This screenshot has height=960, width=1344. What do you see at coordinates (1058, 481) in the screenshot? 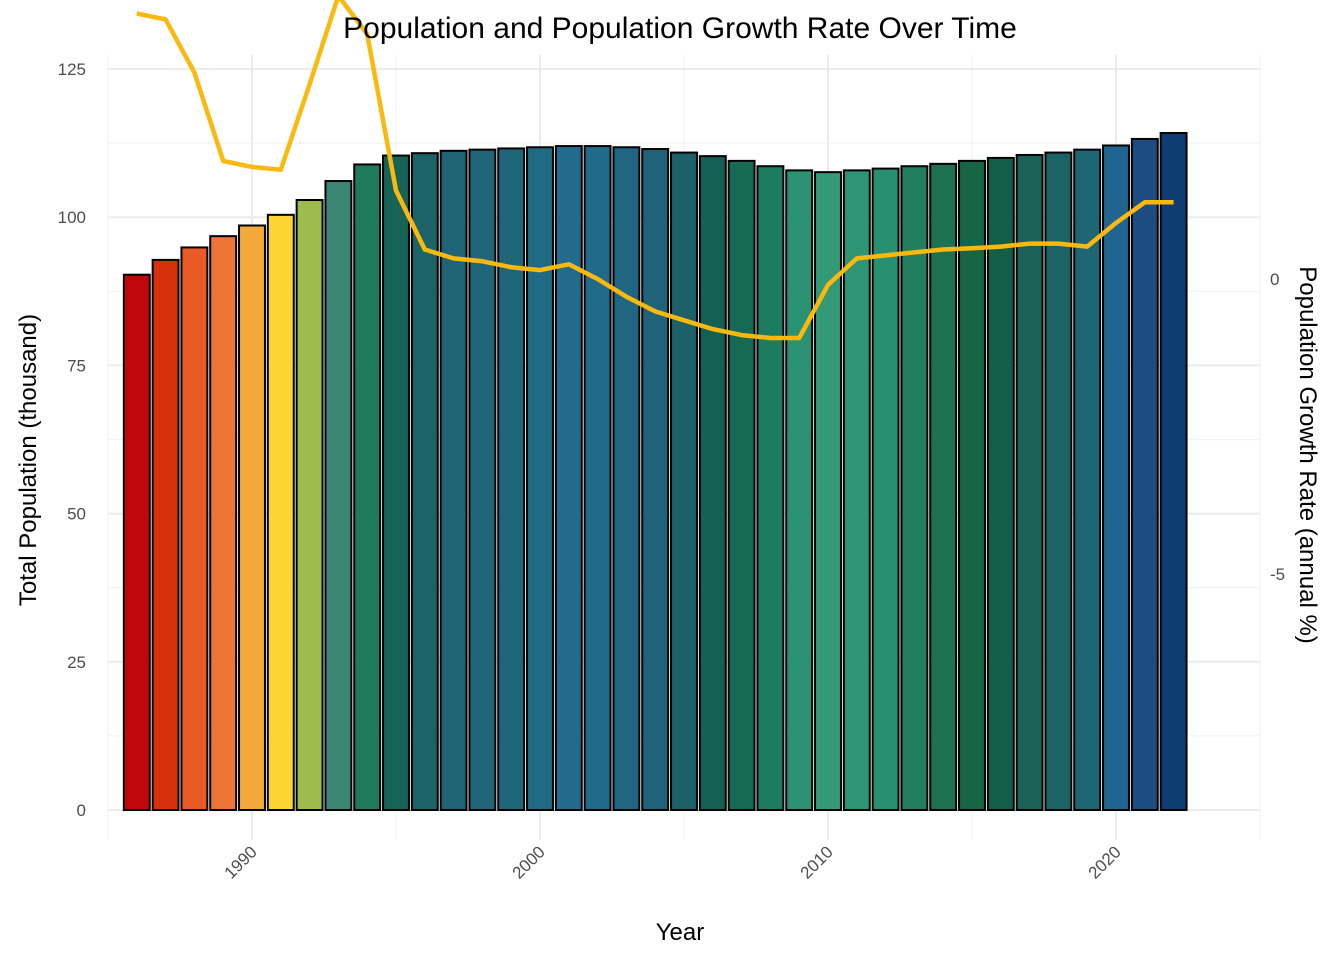
I see `bar-2018` at bounding box center [1058, 481].